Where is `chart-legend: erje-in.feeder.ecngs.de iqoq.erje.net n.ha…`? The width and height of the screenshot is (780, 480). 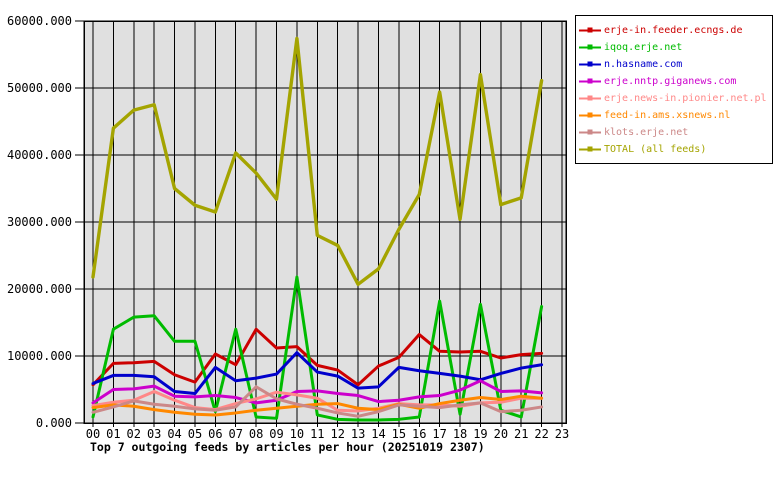 chart-legend: erje-in.feeder.ecngs.de iqoq.erje.net n.ha… is located at coordinates (674, 89).